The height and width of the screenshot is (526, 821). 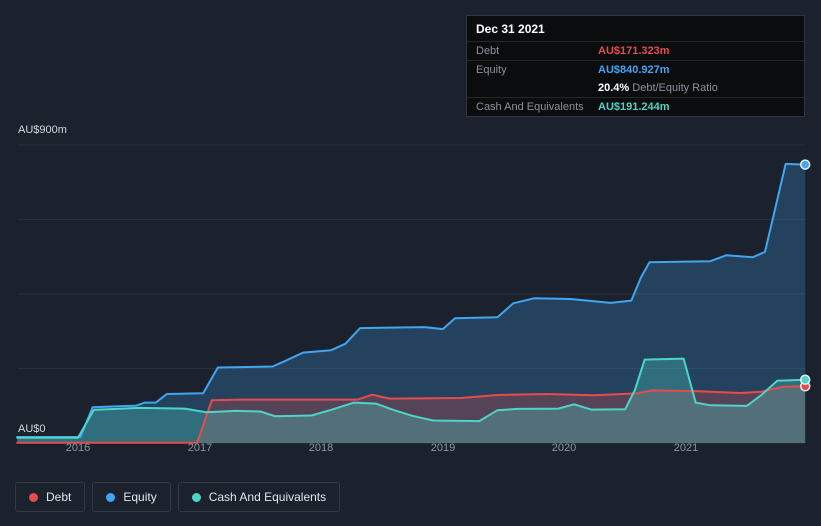 What do you see at coordinates (410, 450) in the screenshot?
I see `x-axis: 2016 2017 2018 2019 2020 2021` at bounding box center [410, 450].